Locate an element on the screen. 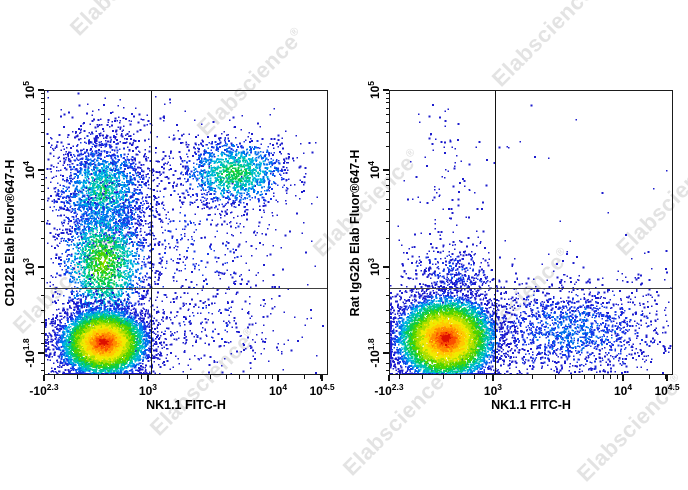 Image resolution: width=688 pixels, height=490 pixels. quadrant-gate-horizontal-line-right is located at coordinates (531, 289).